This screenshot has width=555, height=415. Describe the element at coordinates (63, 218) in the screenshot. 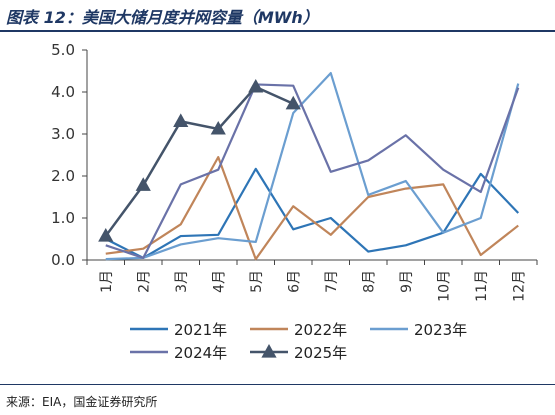

I see `y-tick-label: 1.0` at that location.